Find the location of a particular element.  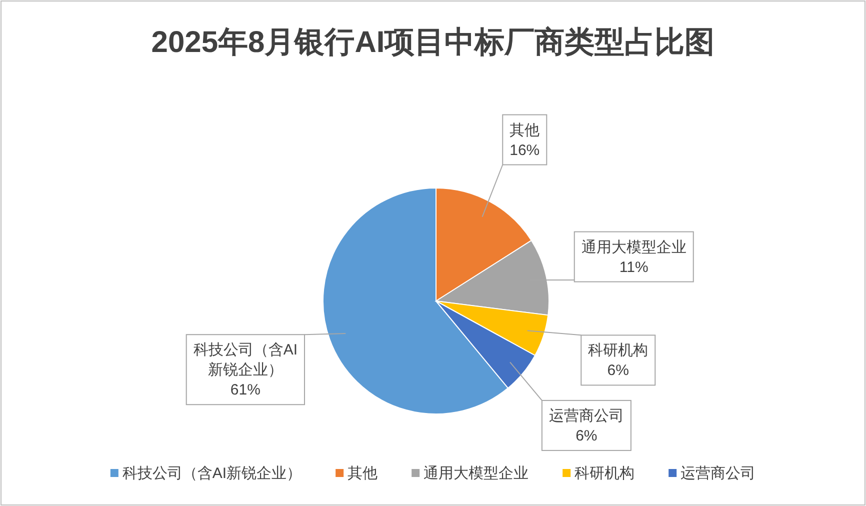

slice-label: 科技公司（含AI新锐企业） is located at coordinates (245, 360).